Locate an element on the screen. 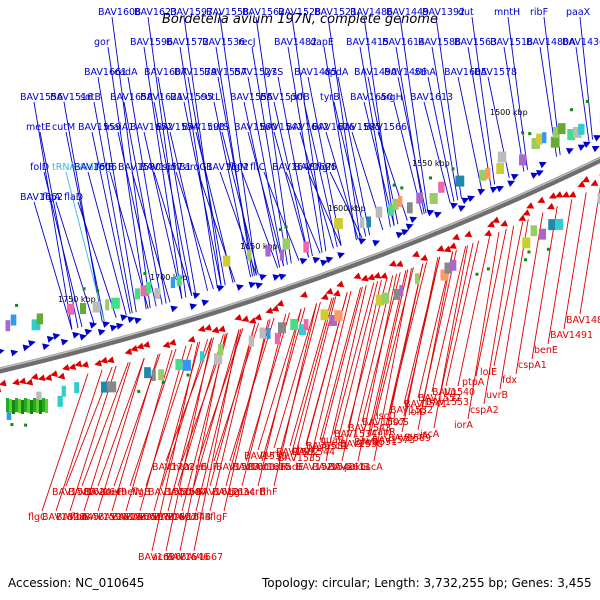 The image size is (600, 600). top-gene-cuts: cutS is located at coordinates (218, 127).